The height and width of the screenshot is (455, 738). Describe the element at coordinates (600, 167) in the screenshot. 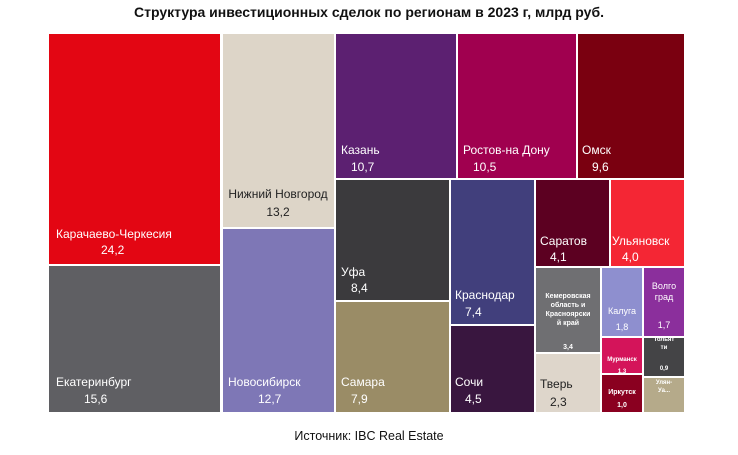

I see `tile-value: 9,6` at that location.